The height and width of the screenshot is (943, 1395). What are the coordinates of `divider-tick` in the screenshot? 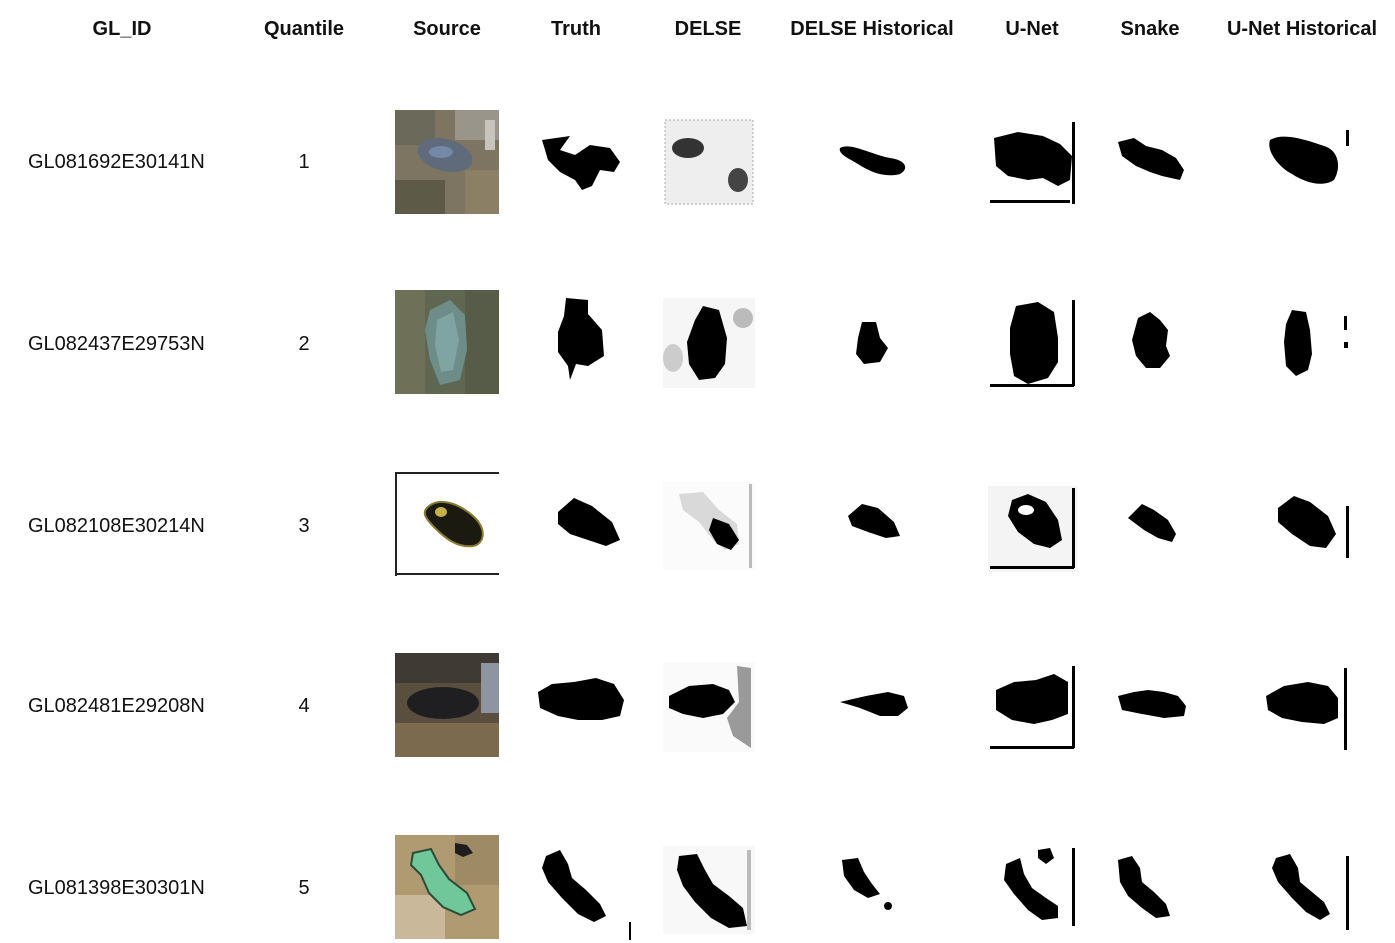 It's located at (630, 931).